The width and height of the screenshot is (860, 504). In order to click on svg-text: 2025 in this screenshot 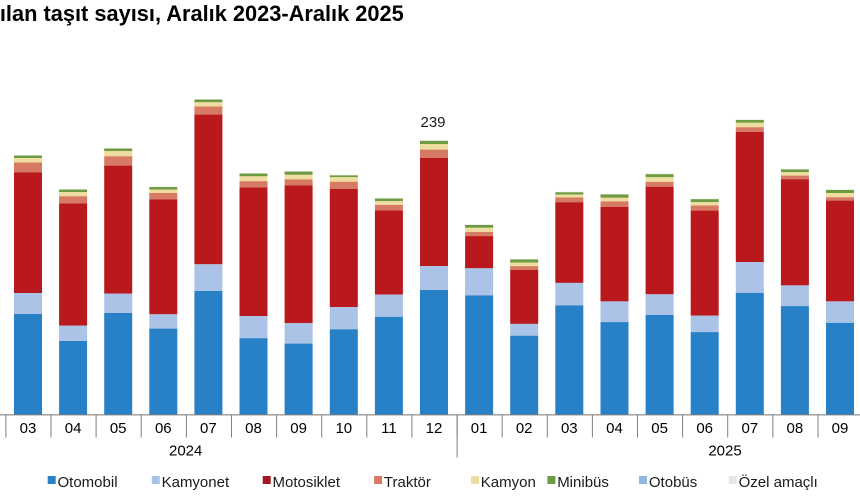, I will do `click(724, 450)`.